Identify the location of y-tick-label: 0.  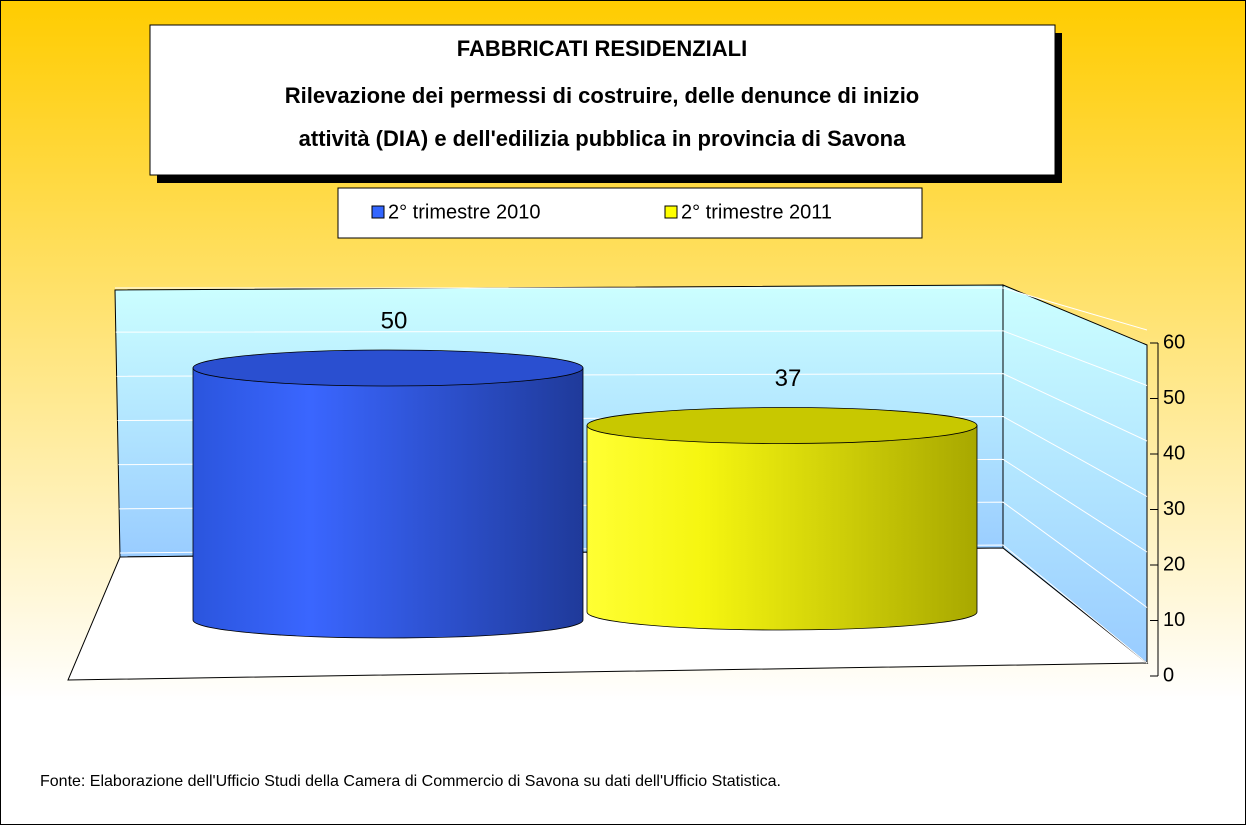
(1168, 675).